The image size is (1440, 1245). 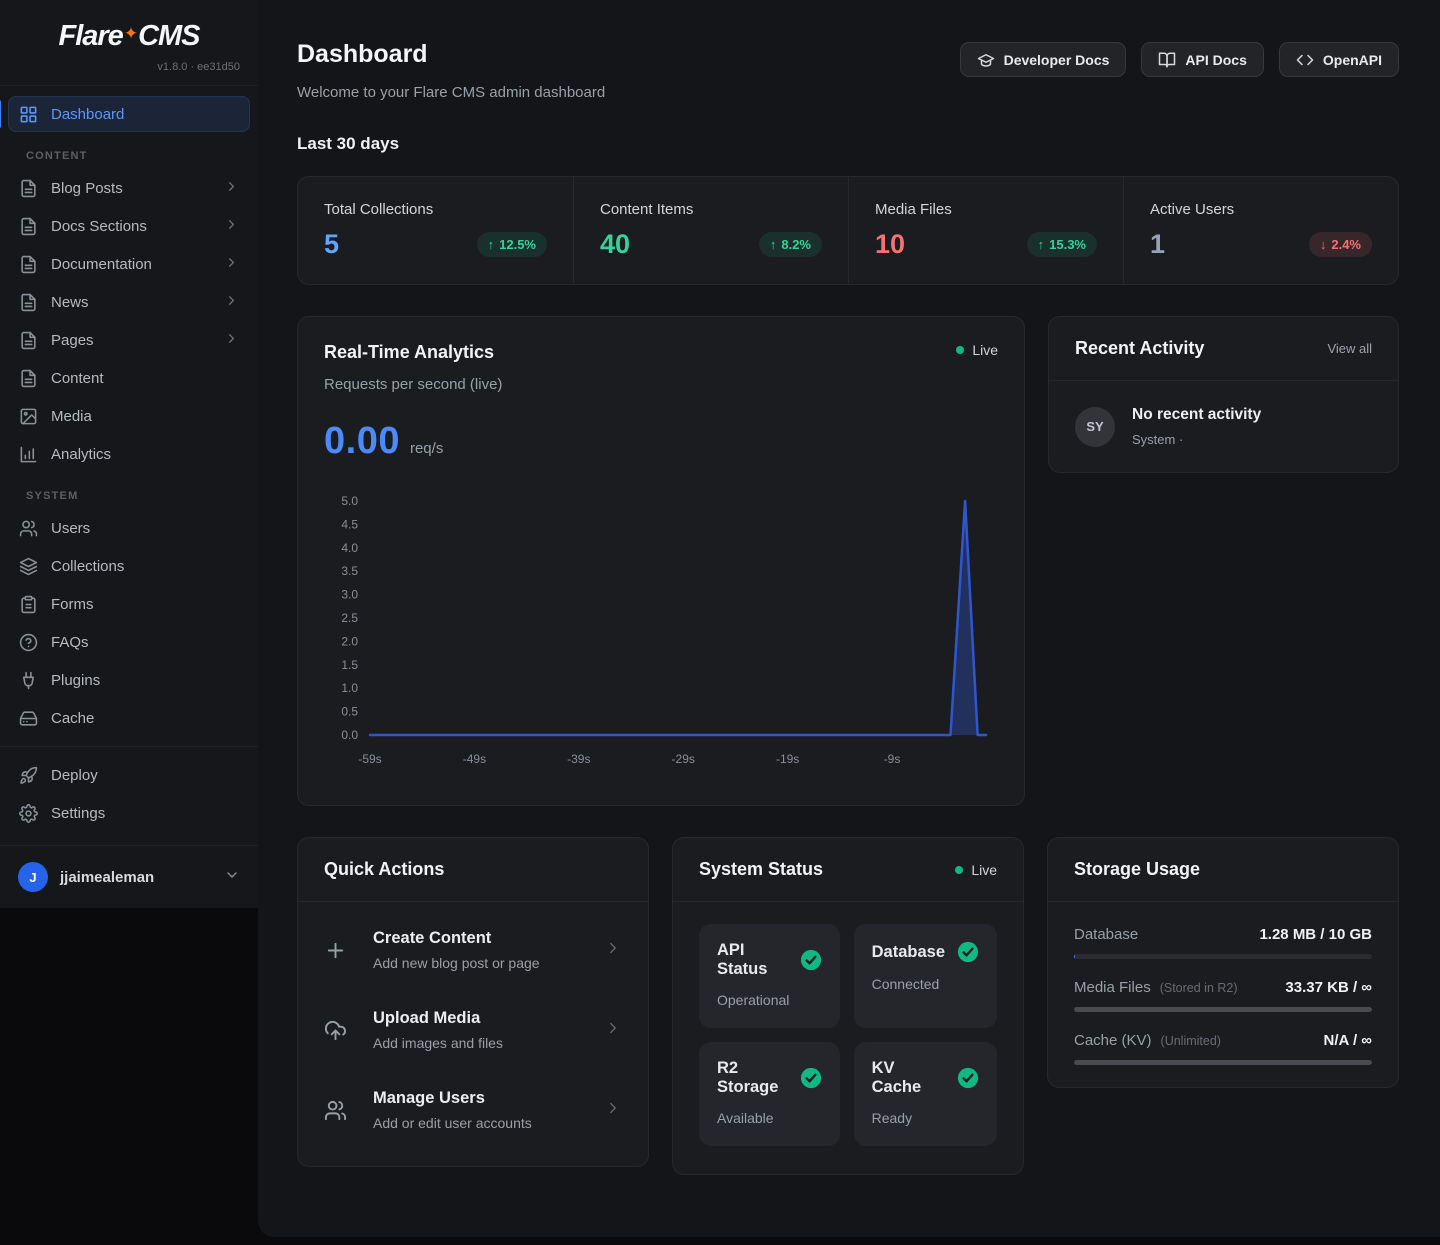 What do you see at coordinates (77, 378) in the screenshot?
I see `sidebar-item-label: Content` at bounding box center [77, 378].